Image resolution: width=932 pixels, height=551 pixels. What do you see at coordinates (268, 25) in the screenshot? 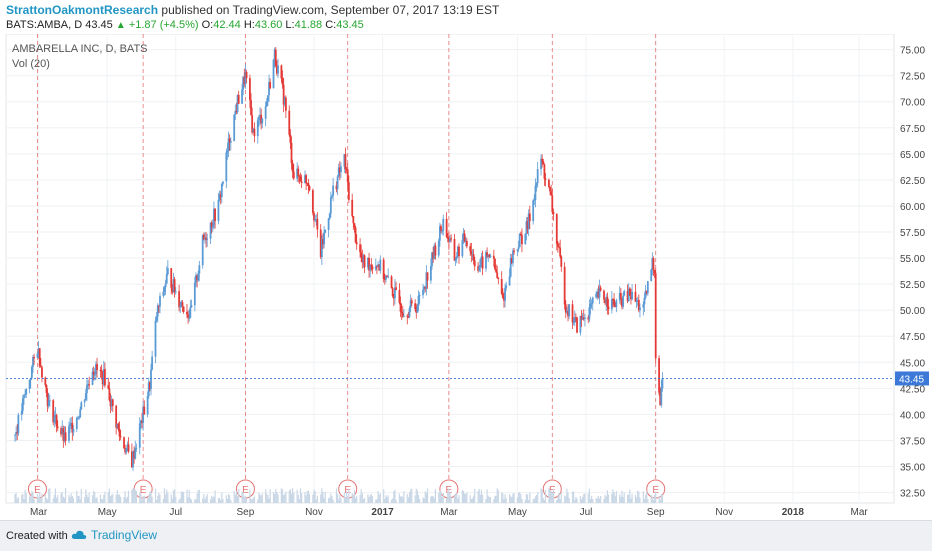
I see `high-value: 43.60` at bounding box center [268, 25].